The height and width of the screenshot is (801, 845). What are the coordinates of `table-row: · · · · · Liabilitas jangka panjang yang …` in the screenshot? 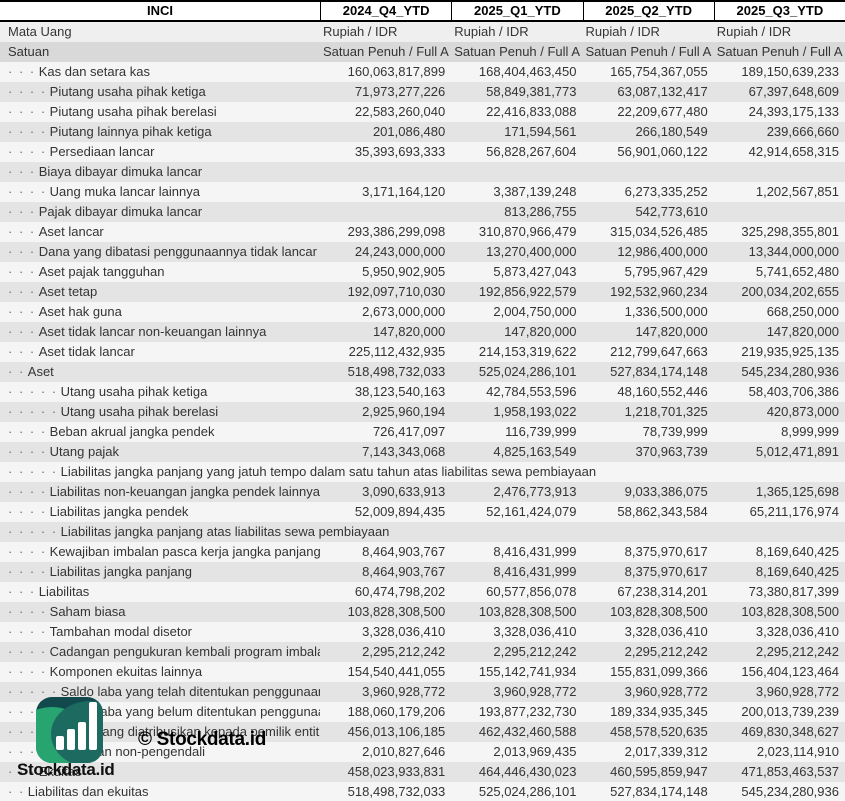 It's located at (422, 472).